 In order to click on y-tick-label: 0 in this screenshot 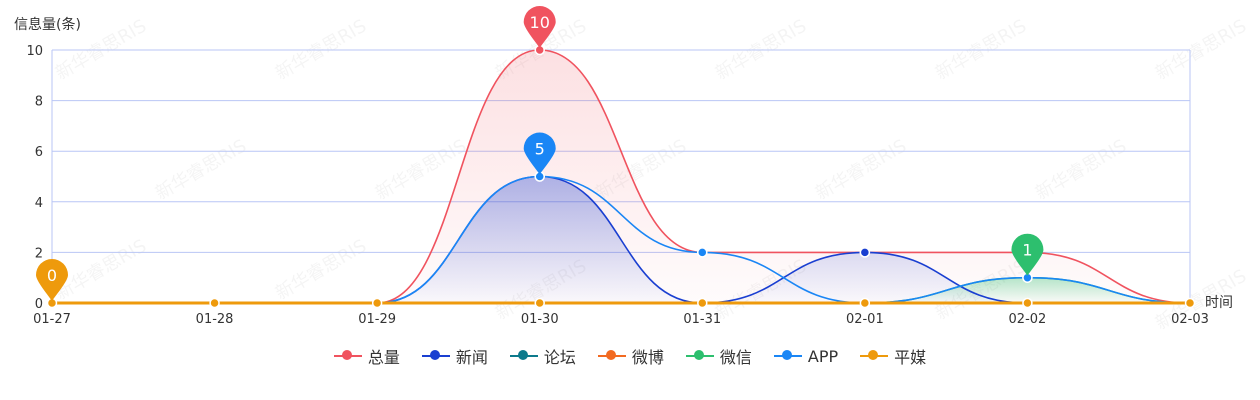, I will do `click(39, 304)`.